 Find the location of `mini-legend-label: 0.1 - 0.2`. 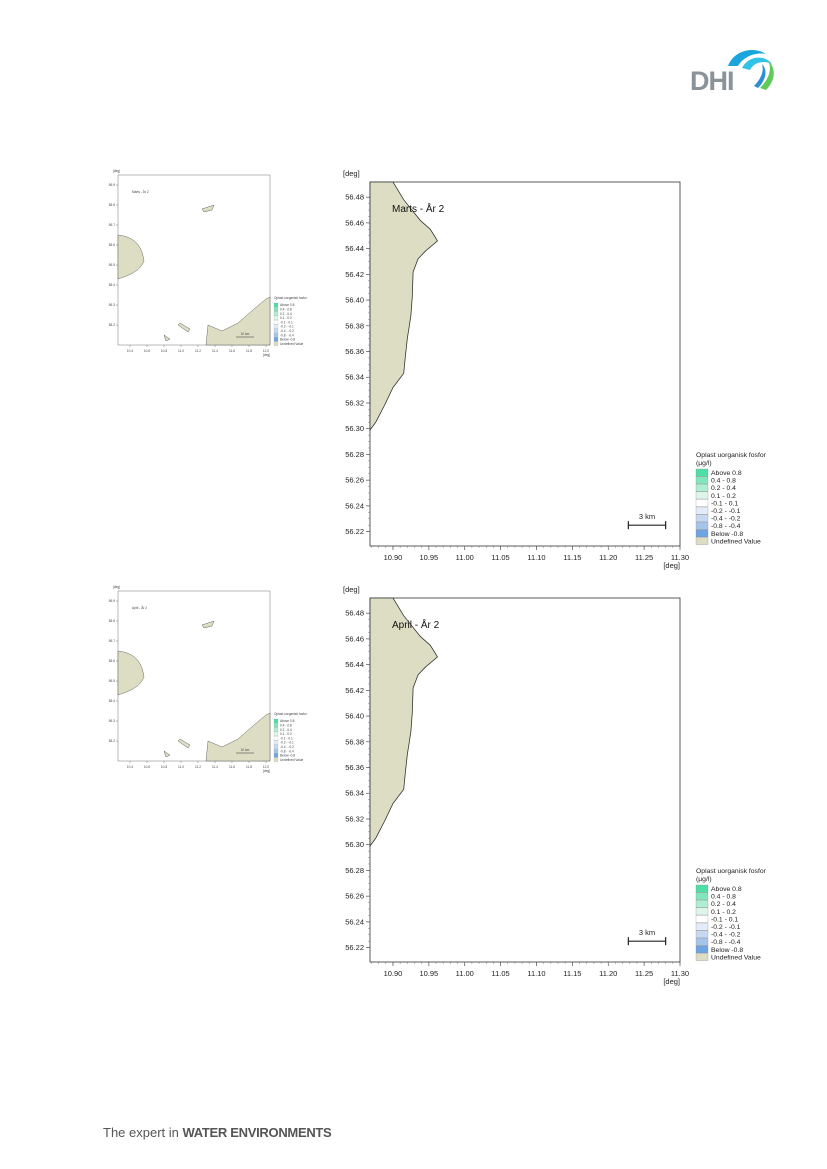

mini-legend-label: 0.1 - 0.2 is located at coordinates (286, 734).